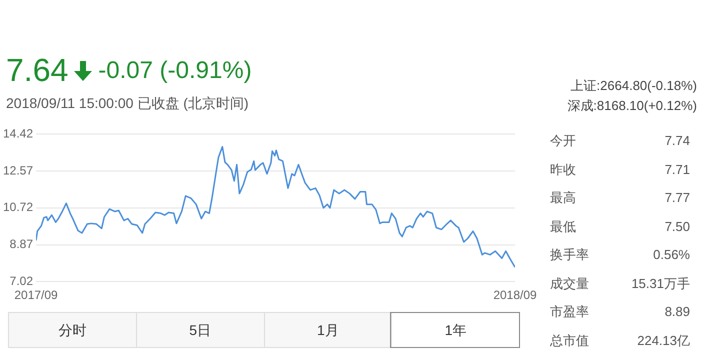 The image size is (707, 354). What do you see at coordinates (175, 70) in the screenshot?
I see `chart-subtitle: -0.07 (-0.91%)` at bounding box center [175, 70].